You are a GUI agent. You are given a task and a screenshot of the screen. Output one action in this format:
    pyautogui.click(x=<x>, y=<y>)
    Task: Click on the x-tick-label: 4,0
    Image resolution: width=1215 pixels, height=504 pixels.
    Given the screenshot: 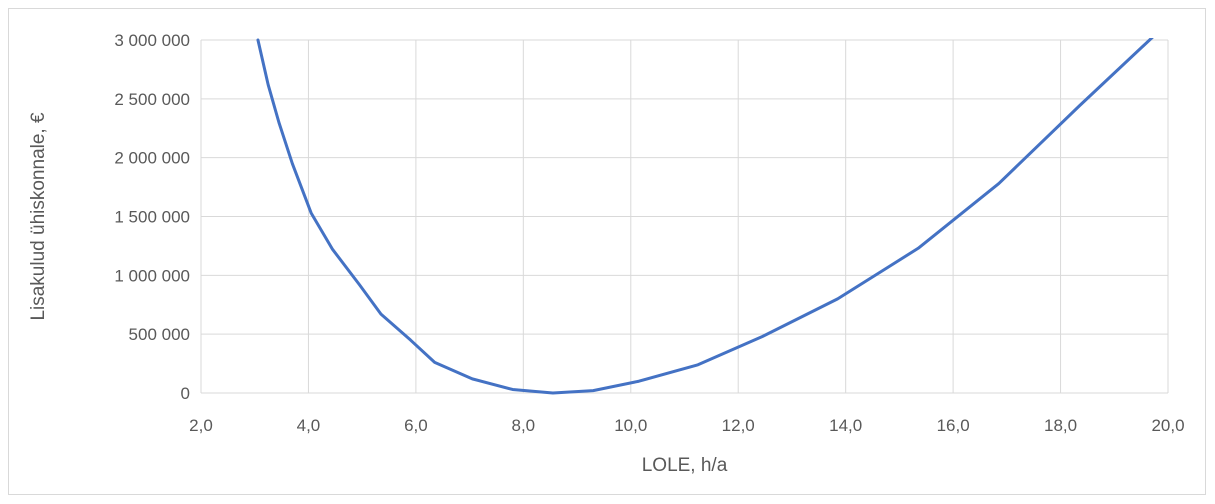 What is the action you would take?
    pyautogui.click(x=309, y=425)
    